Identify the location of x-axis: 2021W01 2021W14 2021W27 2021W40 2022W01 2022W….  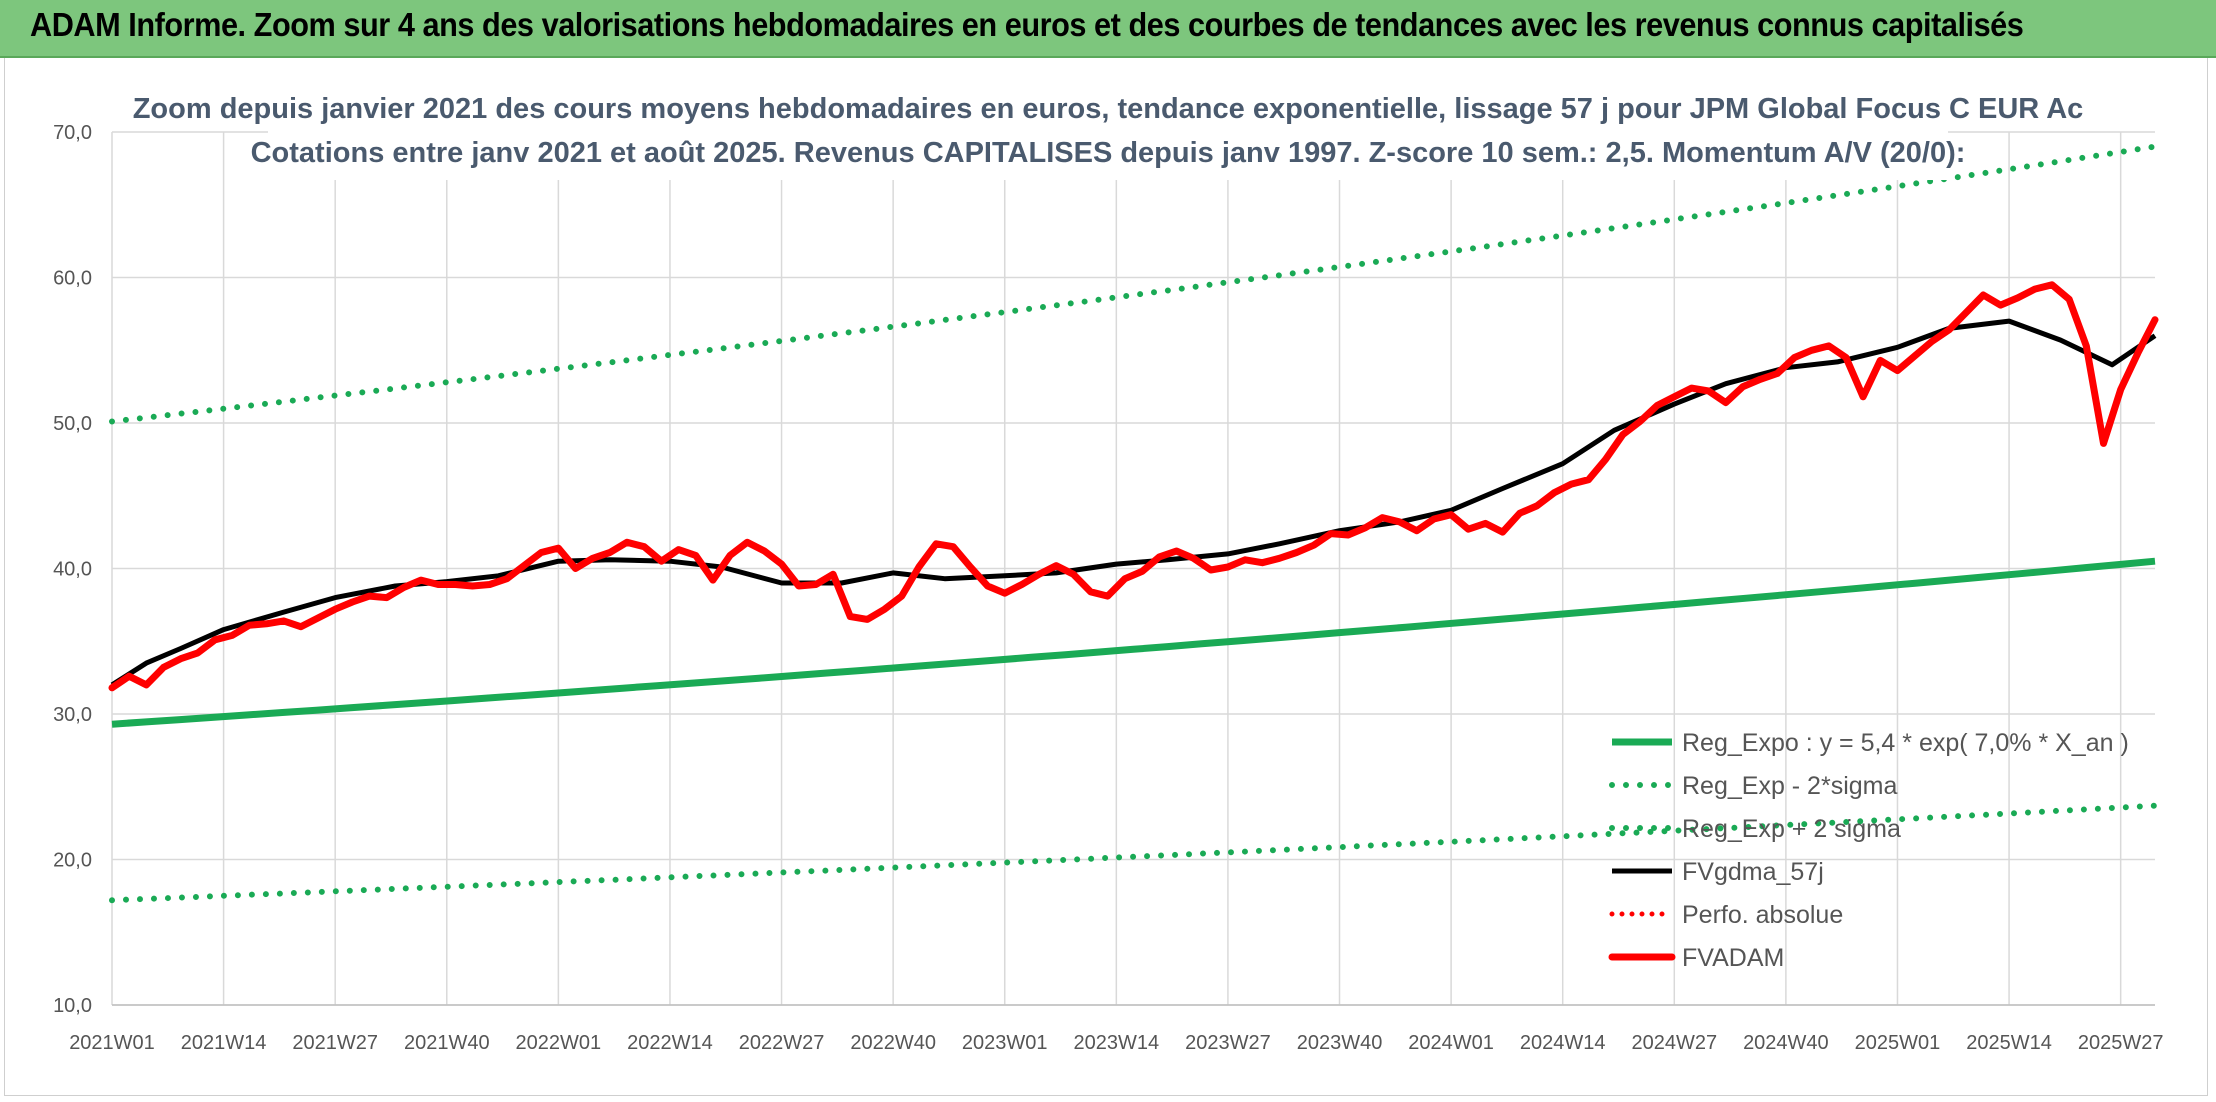
(1116, 1029).